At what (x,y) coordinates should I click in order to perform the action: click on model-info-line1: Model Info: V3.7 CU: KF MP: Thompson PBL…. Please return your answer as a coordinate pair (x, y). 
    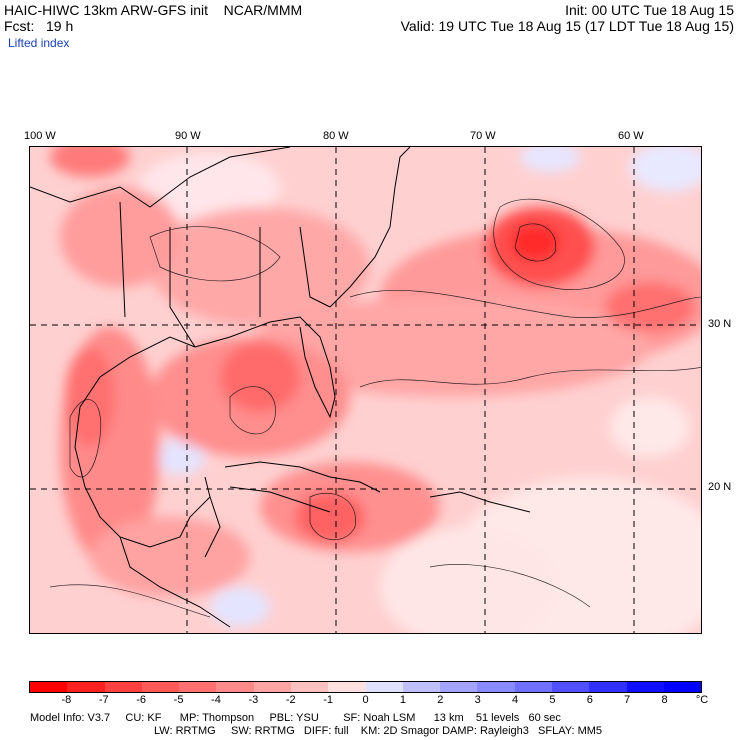
    Looking at the image, I should click on (295, 718).